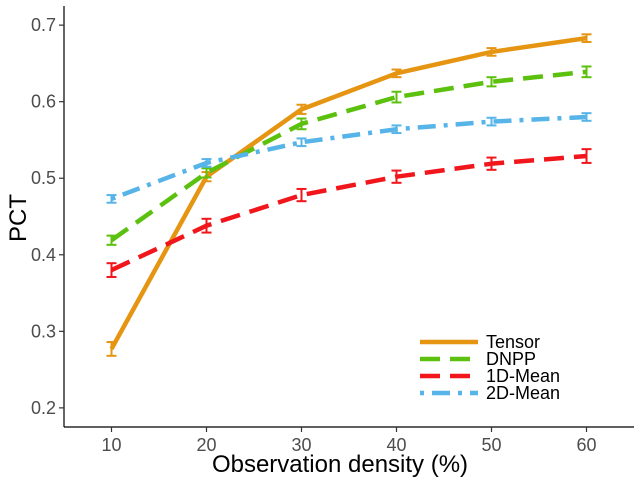  Describe the element at coordinates (206, 445) in the screenshot. I see `x-tick-label: 20` at that location.